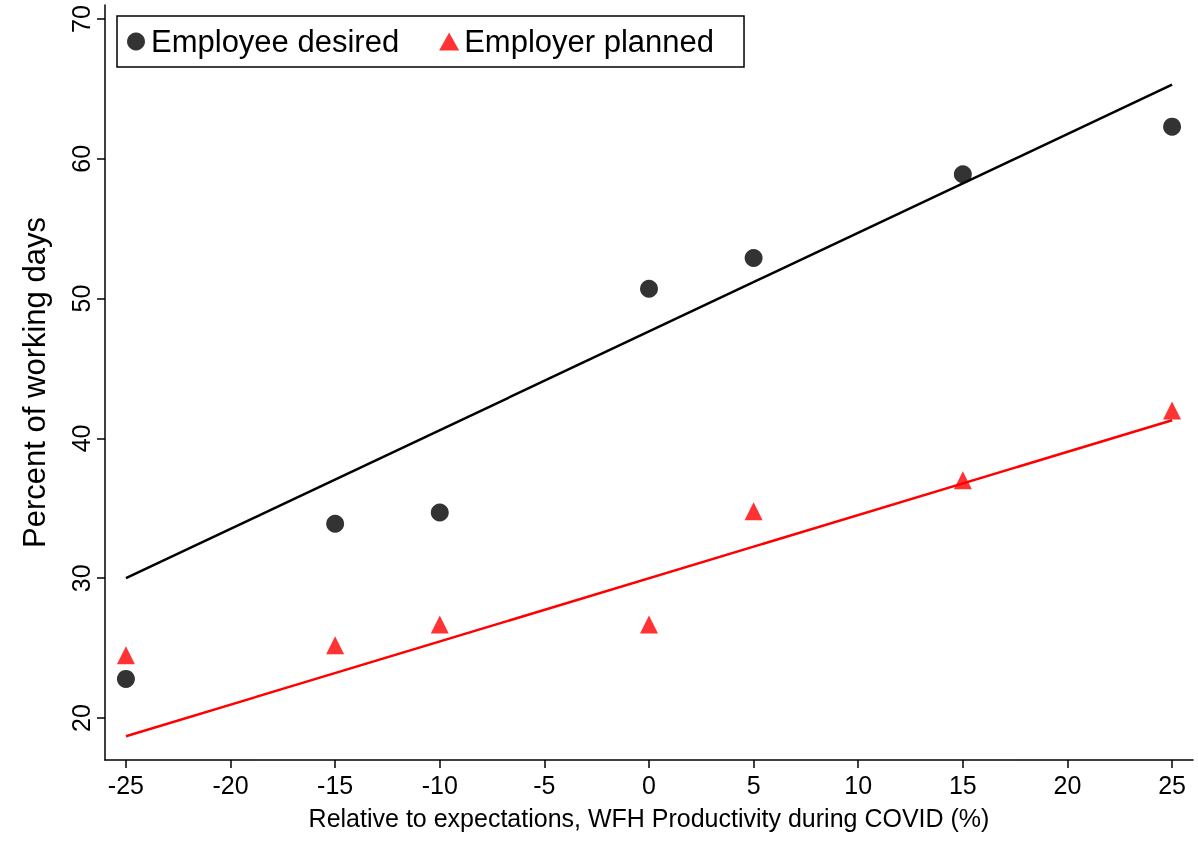 Image resolution: width=1198 pixels, height=846 pixels. I want to click on y-tick-label: 40, so click(80, 438).